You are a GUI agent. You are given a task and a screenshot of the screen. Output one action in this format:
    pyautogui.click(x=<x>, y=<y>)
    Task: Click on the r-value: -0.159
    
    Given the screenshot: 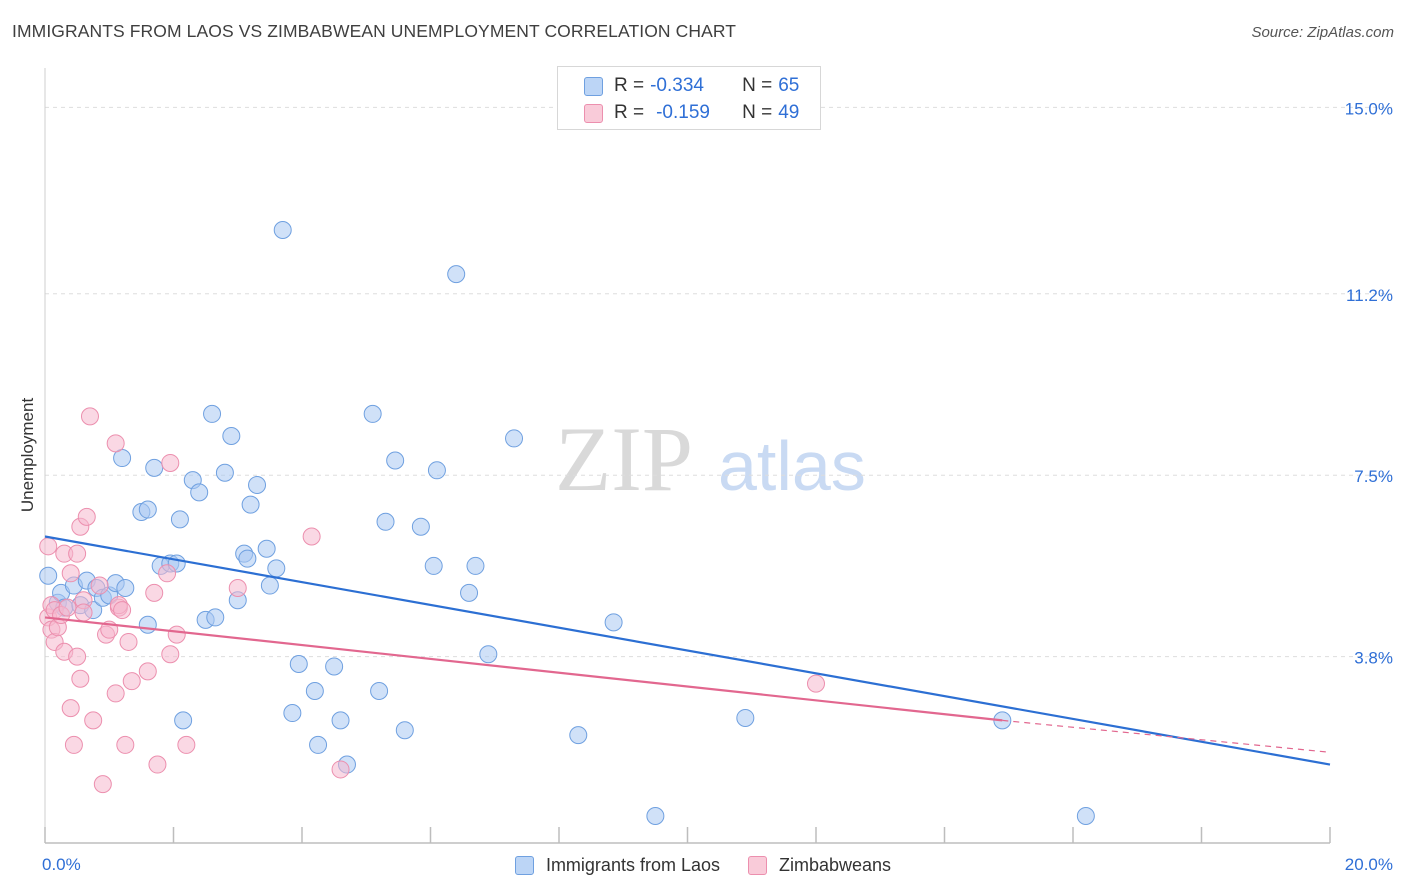 What is the action you would take?
    pyautogui.click(x=683, y=112)
    